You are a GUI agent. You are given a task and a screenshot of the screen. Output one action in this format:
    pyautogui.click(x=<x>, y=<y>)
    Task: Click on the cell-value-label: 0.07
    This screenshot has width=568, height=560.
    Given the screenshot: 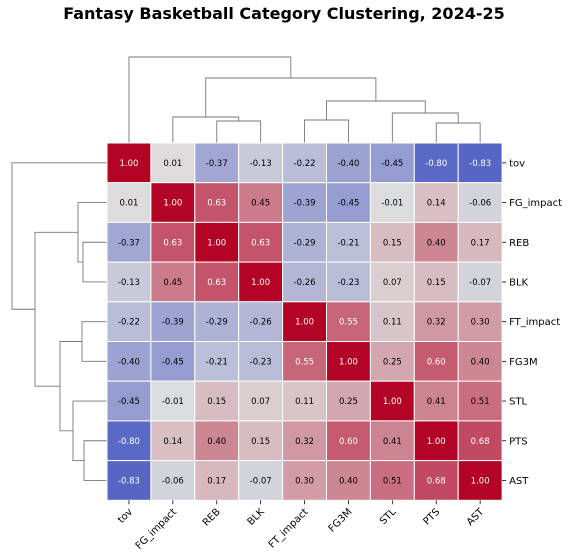 What is the action you would take?
    pyautogui.click(x=260, y=402)
    